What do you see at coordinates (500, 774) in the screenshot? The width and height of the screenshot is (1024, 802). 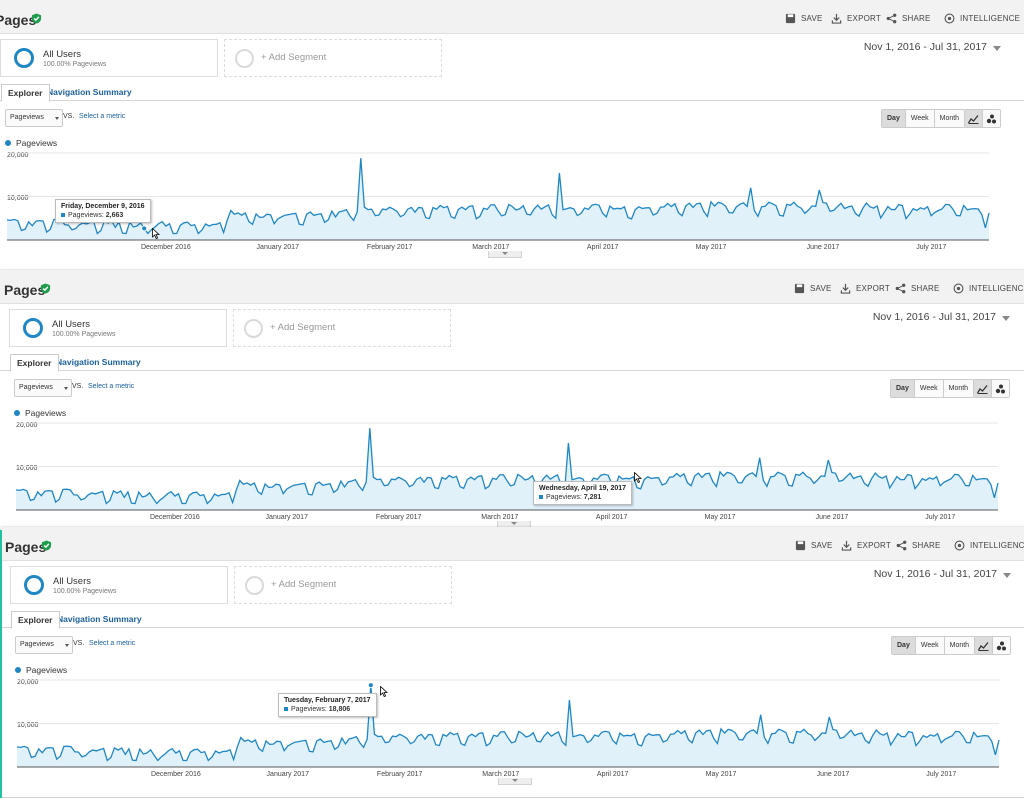 I see `x-tick-label: March 2017` at bounding box center [500, 774].